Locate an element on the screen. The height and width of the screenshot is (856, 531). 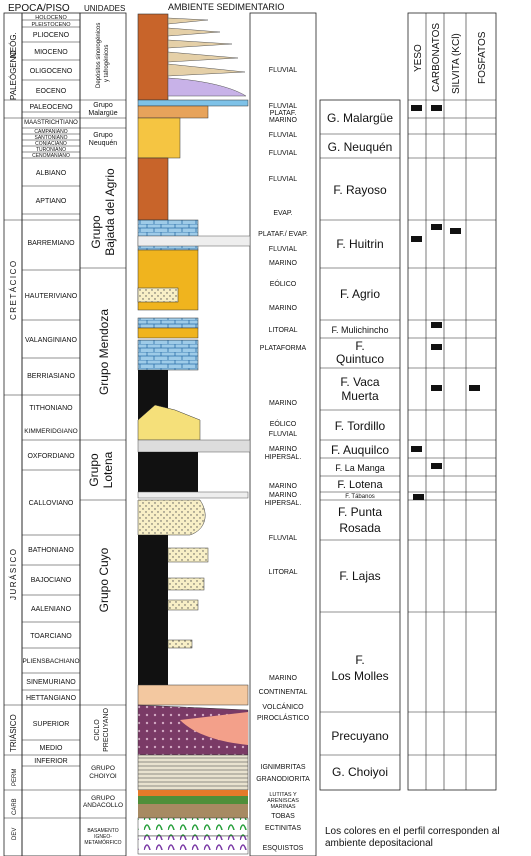
env-32: ARENISCAS is located at coordinates (283, 801).